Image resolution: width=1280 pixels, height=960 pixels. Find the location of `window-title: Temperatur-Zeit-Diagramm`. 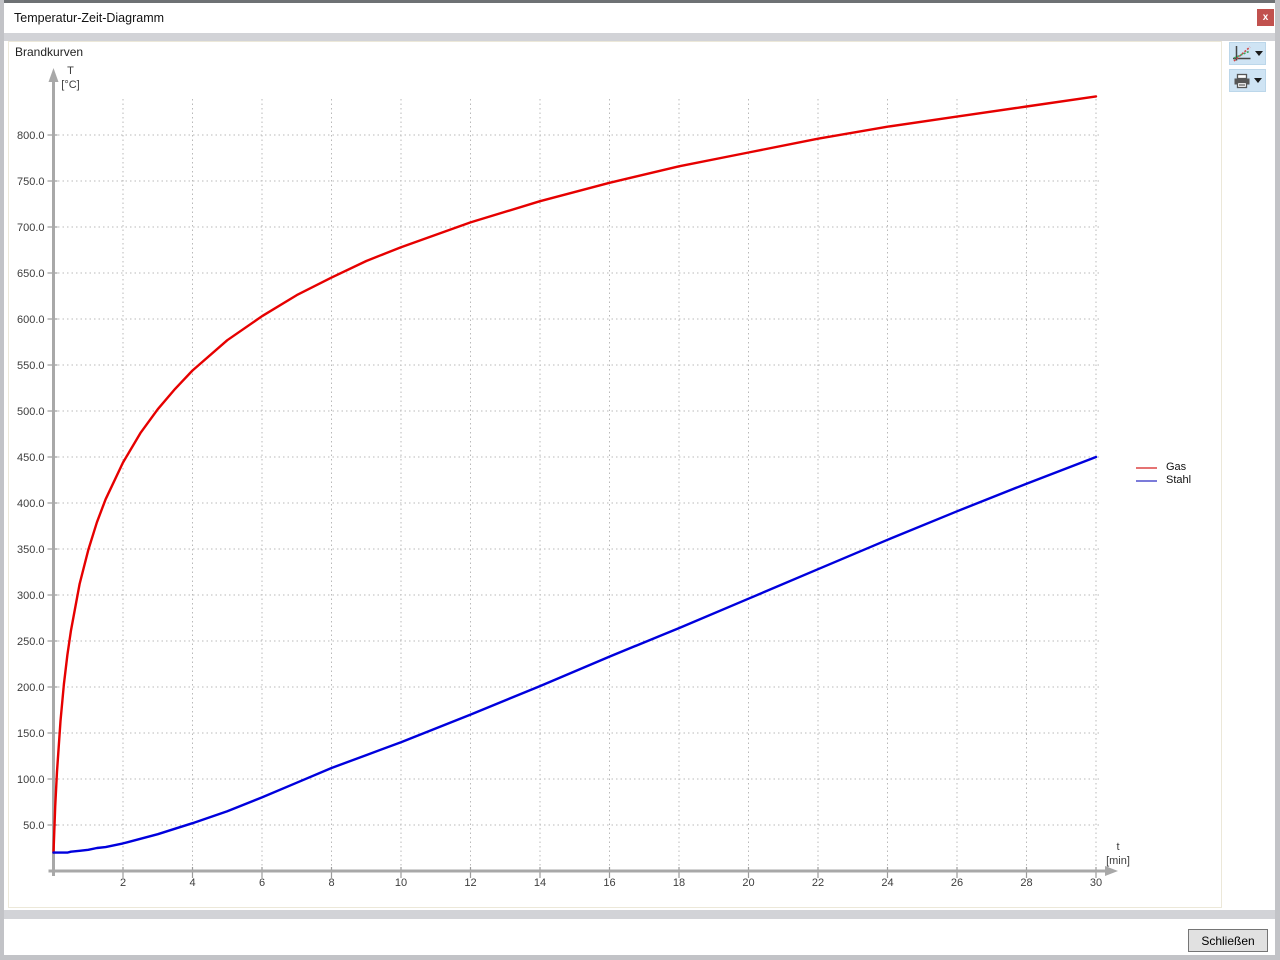

window-title: Temperatur-Zeit-Diagramm is located at coordinates (89, 18).